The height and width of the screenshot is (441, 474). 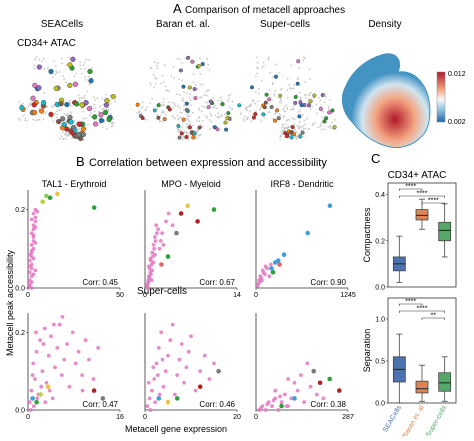 What do you see at coordinates (192, 239) in the screenshot?
I see `scatter-chart-2: MPO - Myeloid 0 14 Corr: 0.67` at bounding box center [192, 239].